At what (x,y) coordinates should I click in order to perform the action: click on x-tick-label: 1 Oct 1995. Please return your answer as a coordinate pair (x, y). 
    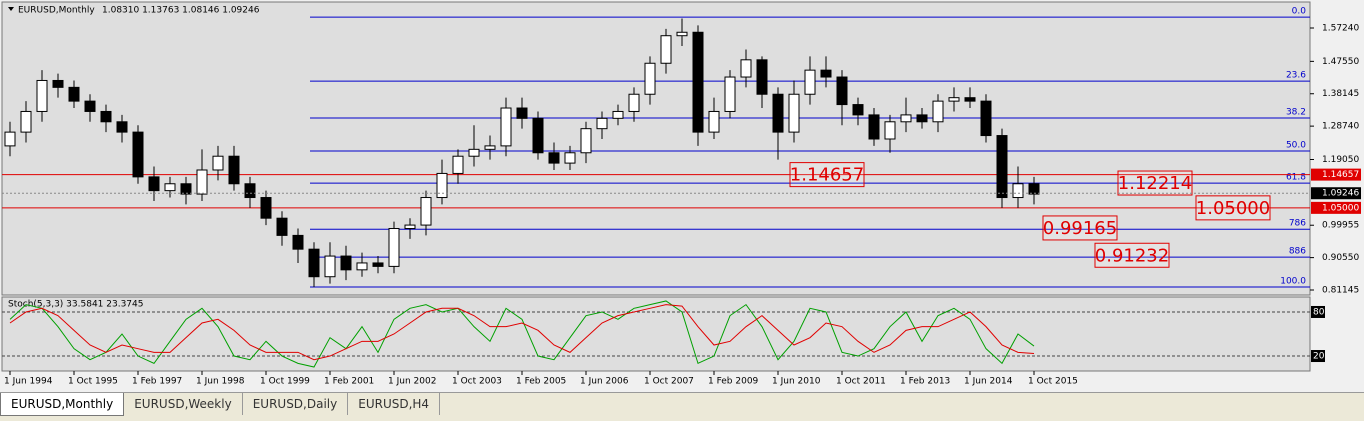
    Looking at the image, I should click on (93, 382).